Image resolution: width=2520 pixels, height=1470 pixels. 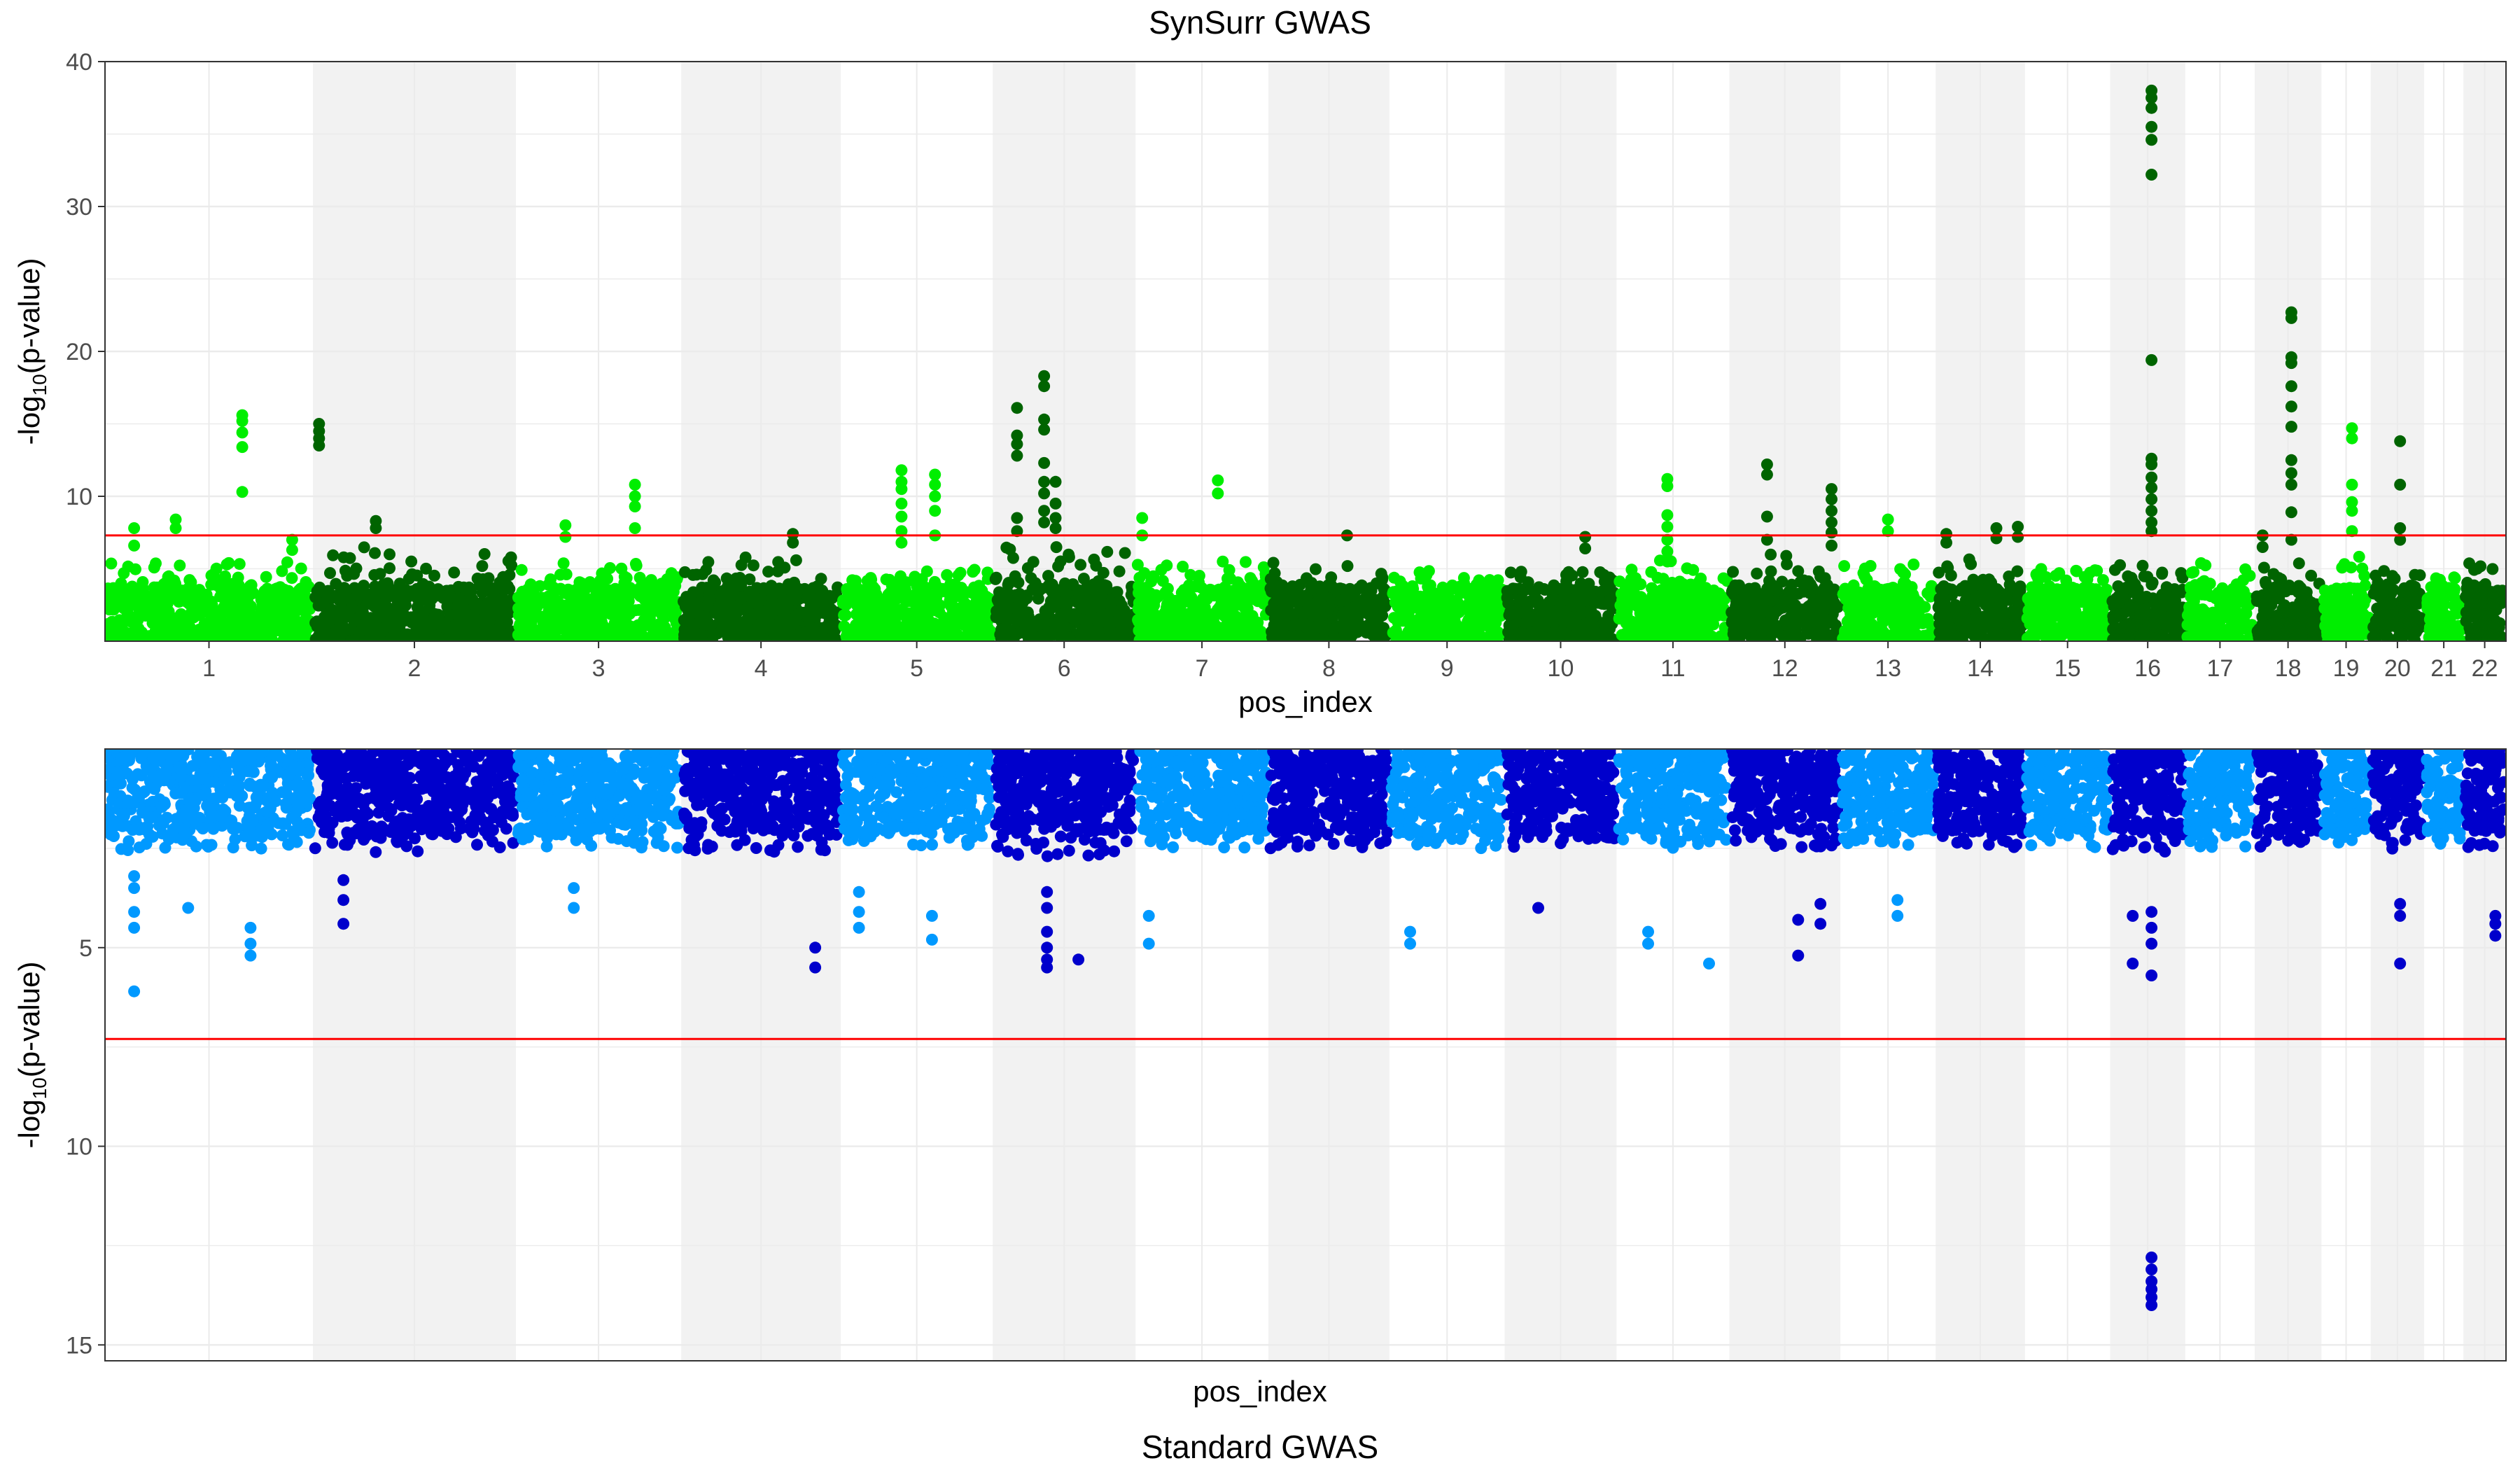 What do you see at coordinates (761, 668) in the screenshot?
I see `x-tick-label-chr-4: 4` at bounding box center [761, 668].